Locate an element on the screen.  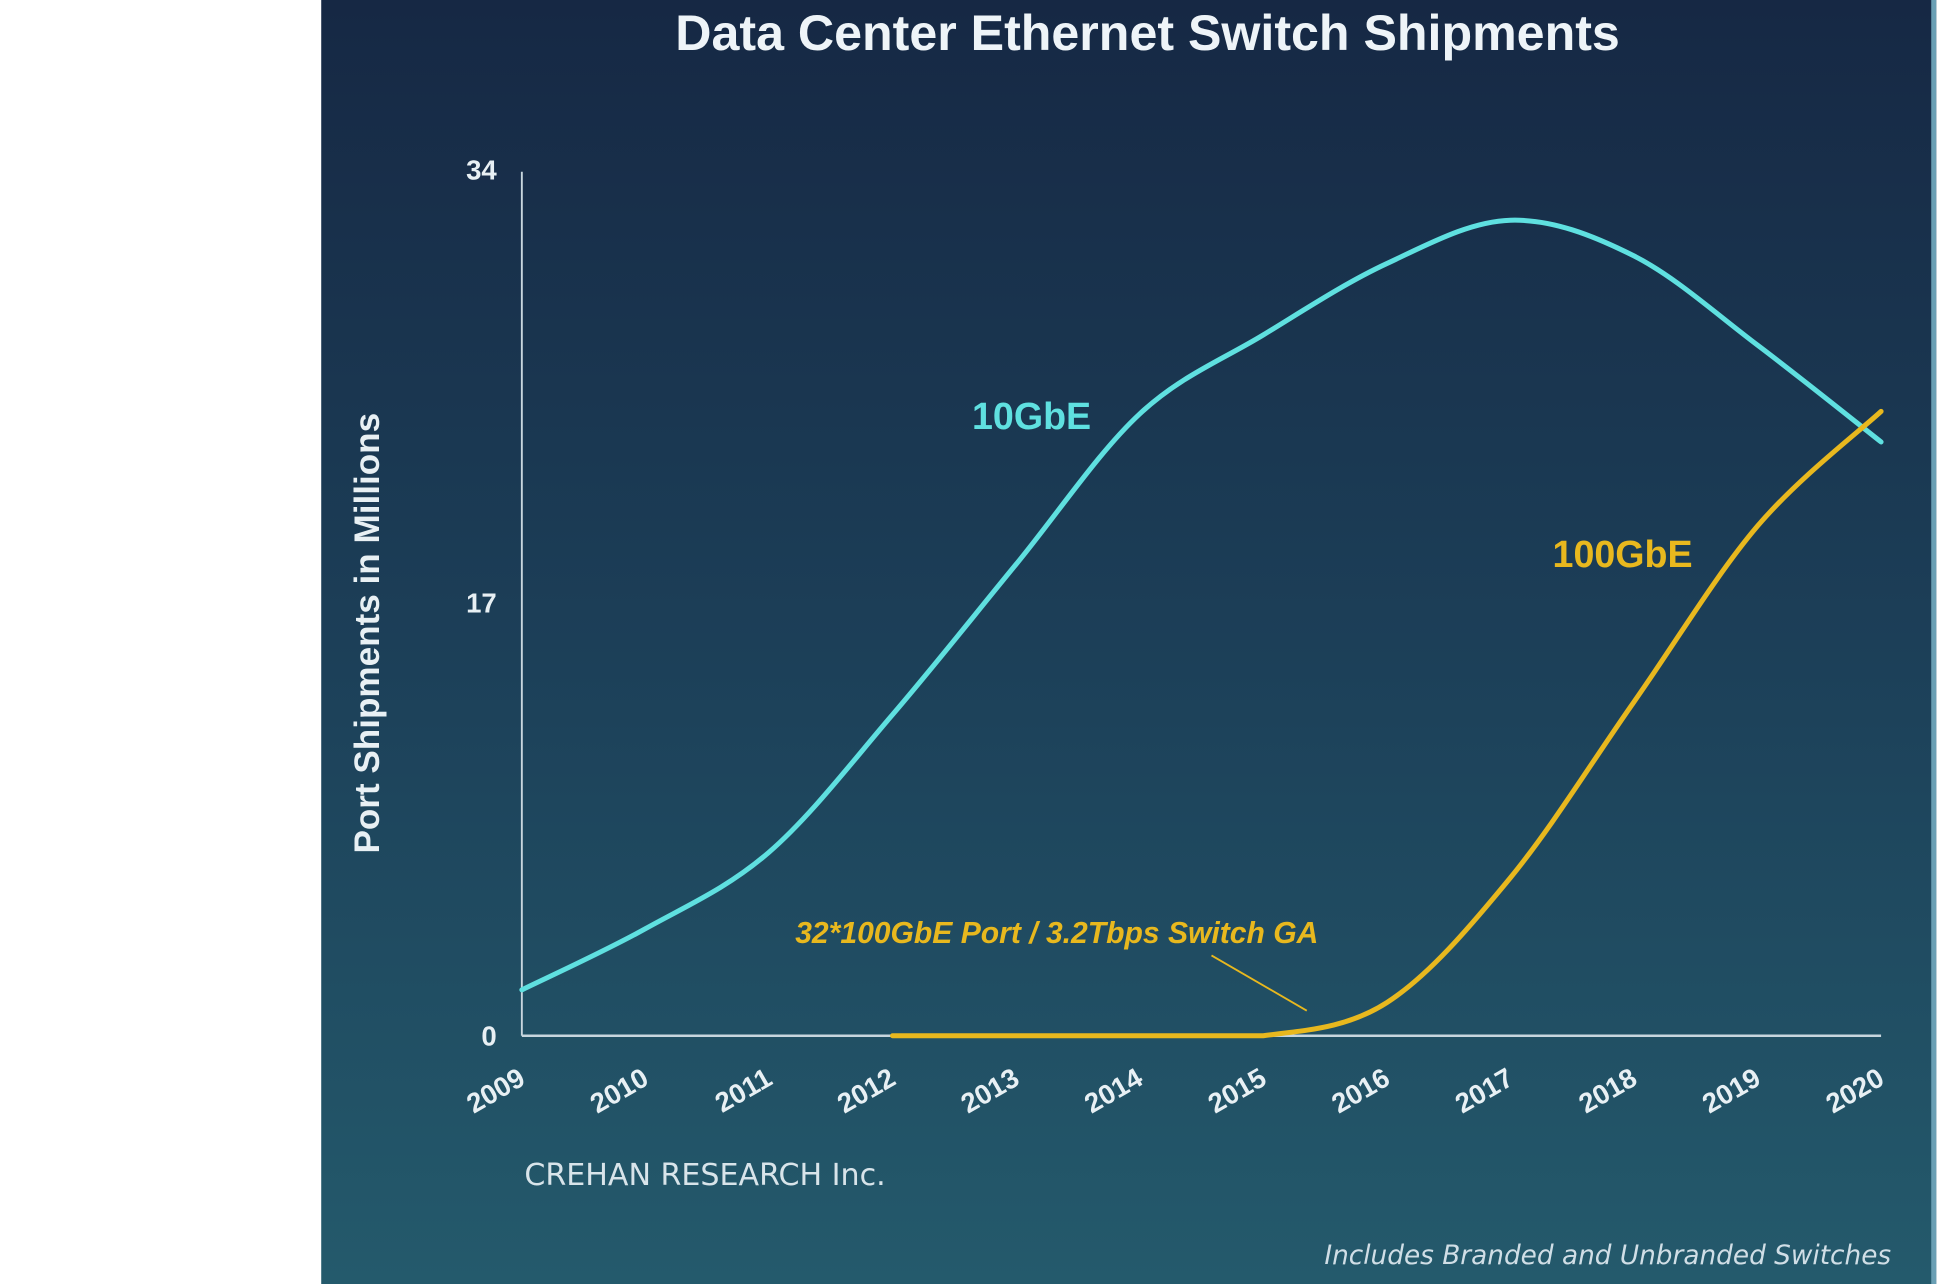
footnote: Includes Branded and Unbranded Switches is located at coordinates (1607, 1256).